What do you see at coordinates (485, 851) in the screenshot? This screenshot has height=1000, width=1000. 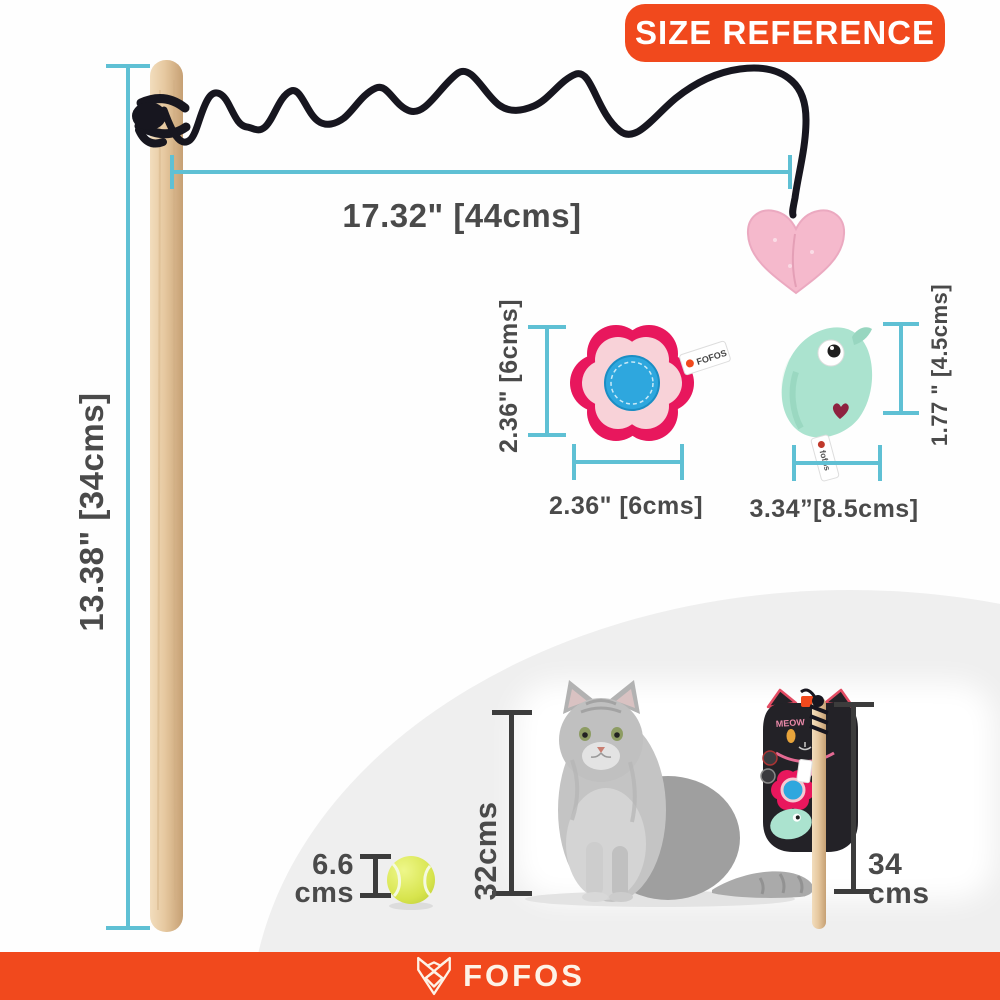 I see `cat-height-label: 32cms` at bounding box center [485, 851].